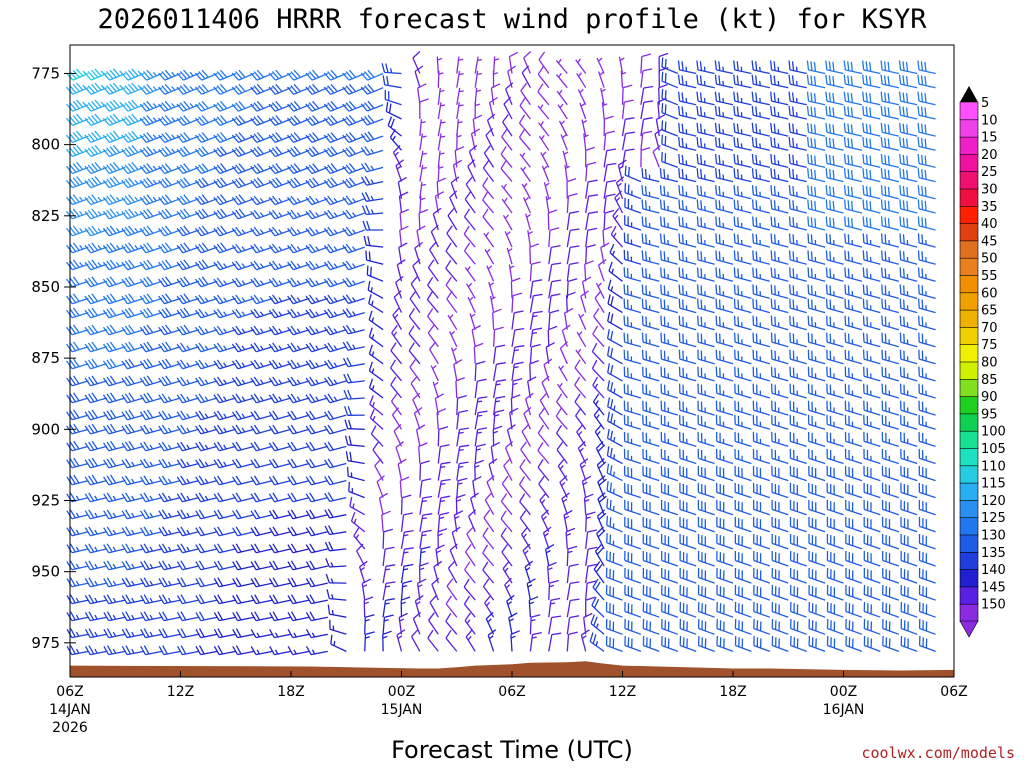 The image size is (1024, 768). I want to click on colorbar-cell, so click(969, 560).